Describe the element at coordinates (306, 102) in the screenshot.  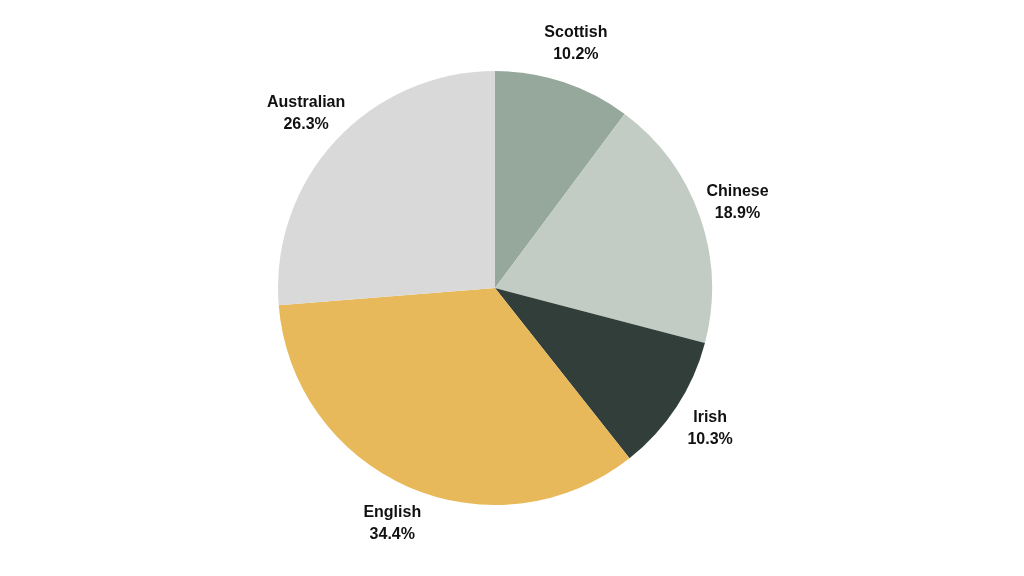
I see `slice-label: Australian` at that location.